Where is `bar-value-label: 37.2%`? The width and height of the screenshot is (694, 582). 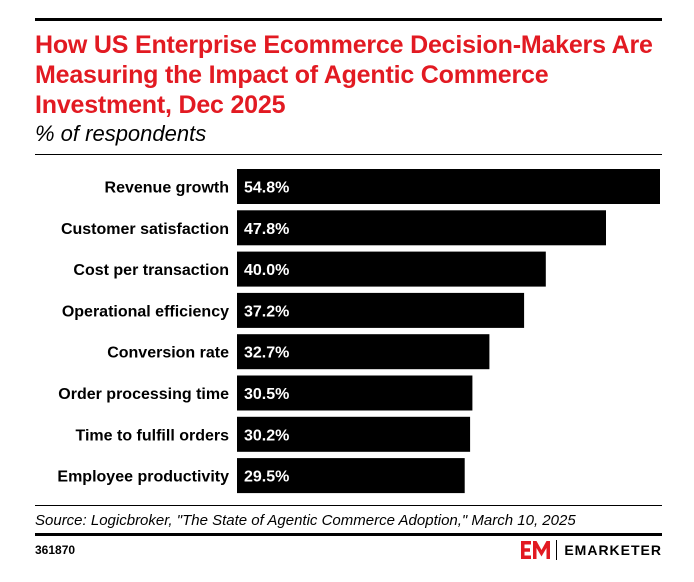
bar-value-label: 37.2% is located at coordinates (266, 311).